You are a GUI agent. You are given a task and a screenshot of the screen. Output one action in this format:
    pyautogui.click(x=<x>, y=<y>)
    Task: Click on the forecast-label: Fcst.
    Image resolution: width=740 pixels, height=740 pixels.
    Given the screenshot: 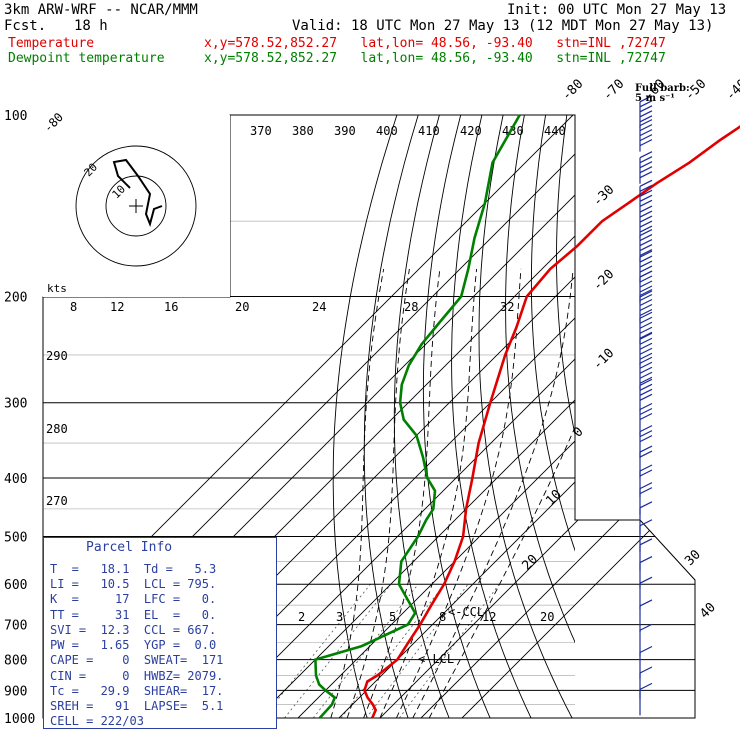 What is the action you would take?
    pyautogui.click(x=25, y=26)
    